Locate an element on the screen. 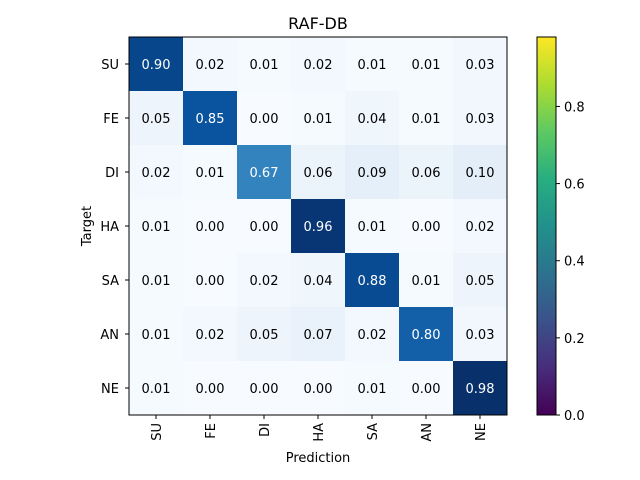  chart-title: RAF-DB is located at coordinates (318, 23).